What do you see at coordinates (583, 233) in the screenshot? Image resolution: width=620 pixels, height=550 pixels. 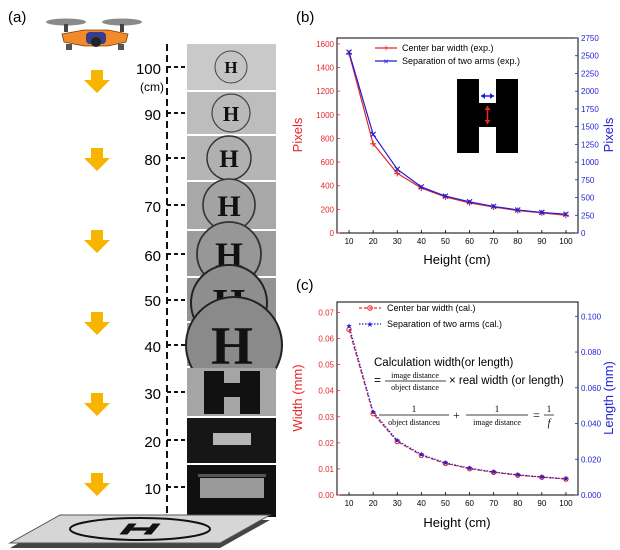 I see `y-right-tick-label: 0` at bounding box center [583, 233].